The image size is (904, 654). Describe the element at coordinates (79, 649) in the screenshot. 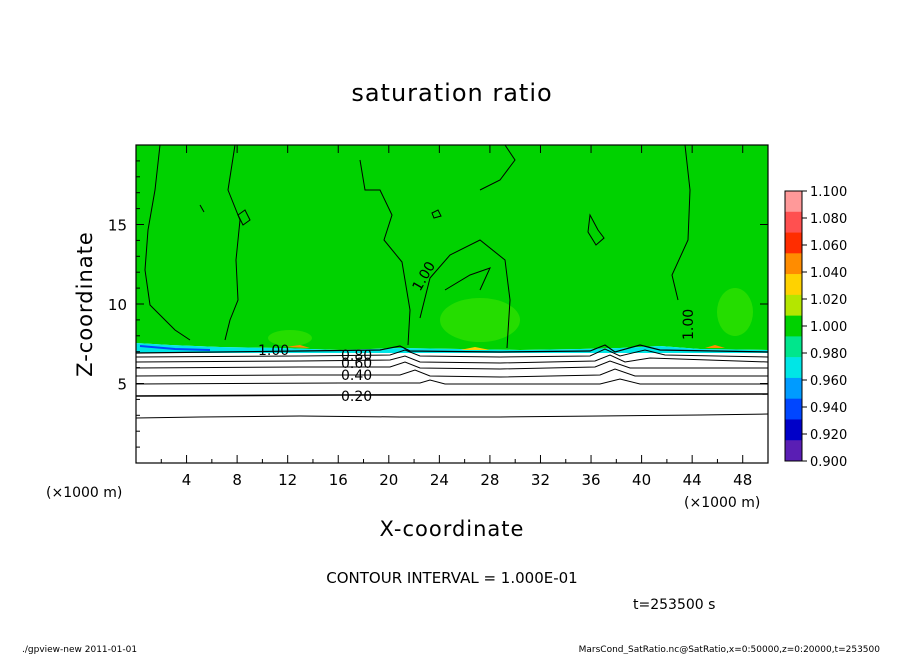

I see `footer-left: ./gpview-new 2011-01-01` at that location.